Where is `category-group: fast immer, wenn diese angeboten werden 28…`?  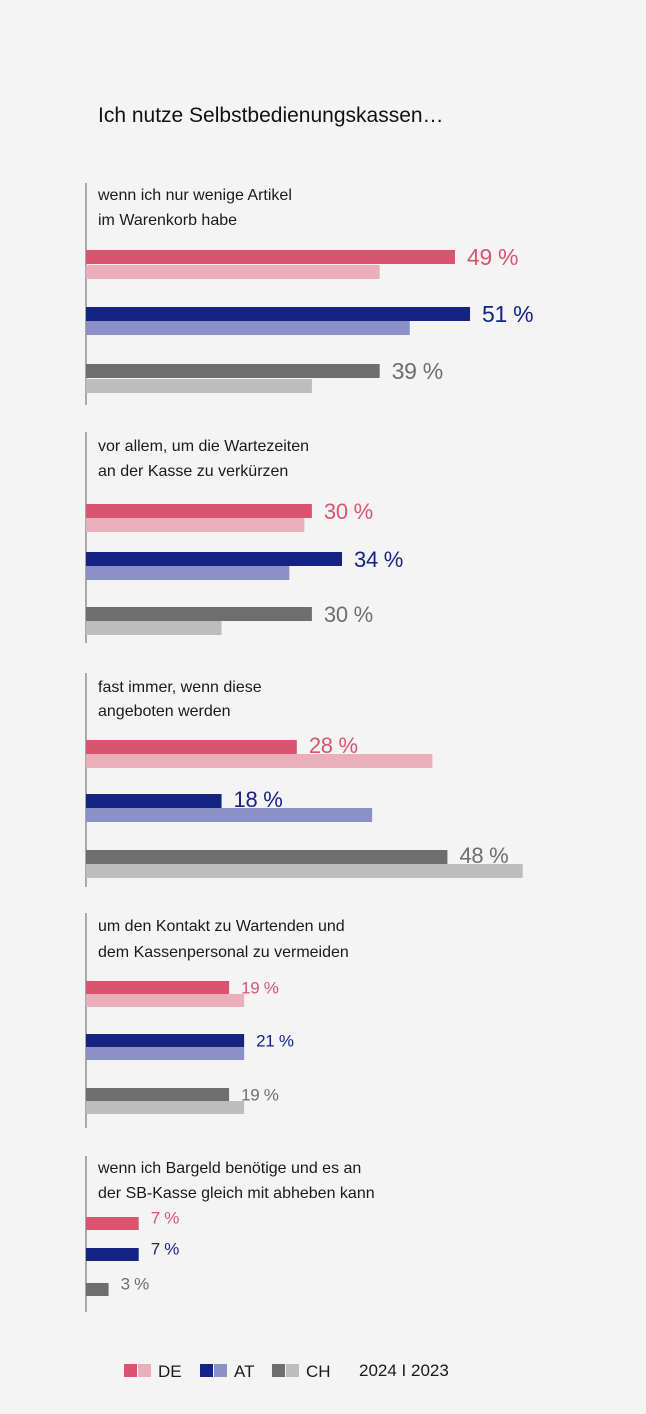
category-group: fast immer, wenn diese angeboten werden 28… is located at coordinates (304, 780).